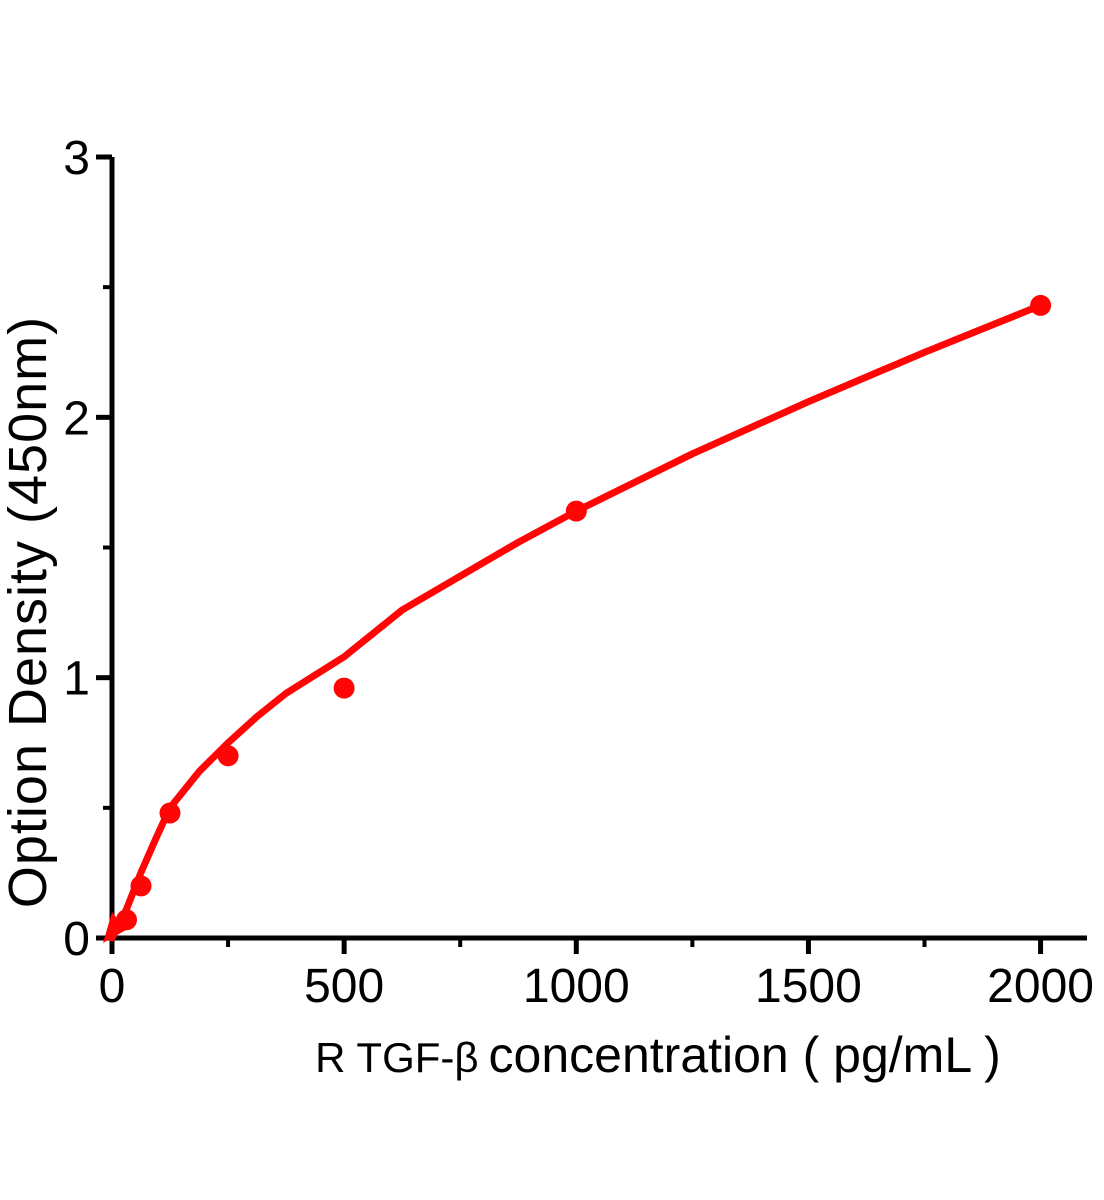 This screenshot has width=1104, height=1200. Describe the element at coordinates (808, 986) in the screenshot. I see `x-axis-tick-label: 1500` at that location.